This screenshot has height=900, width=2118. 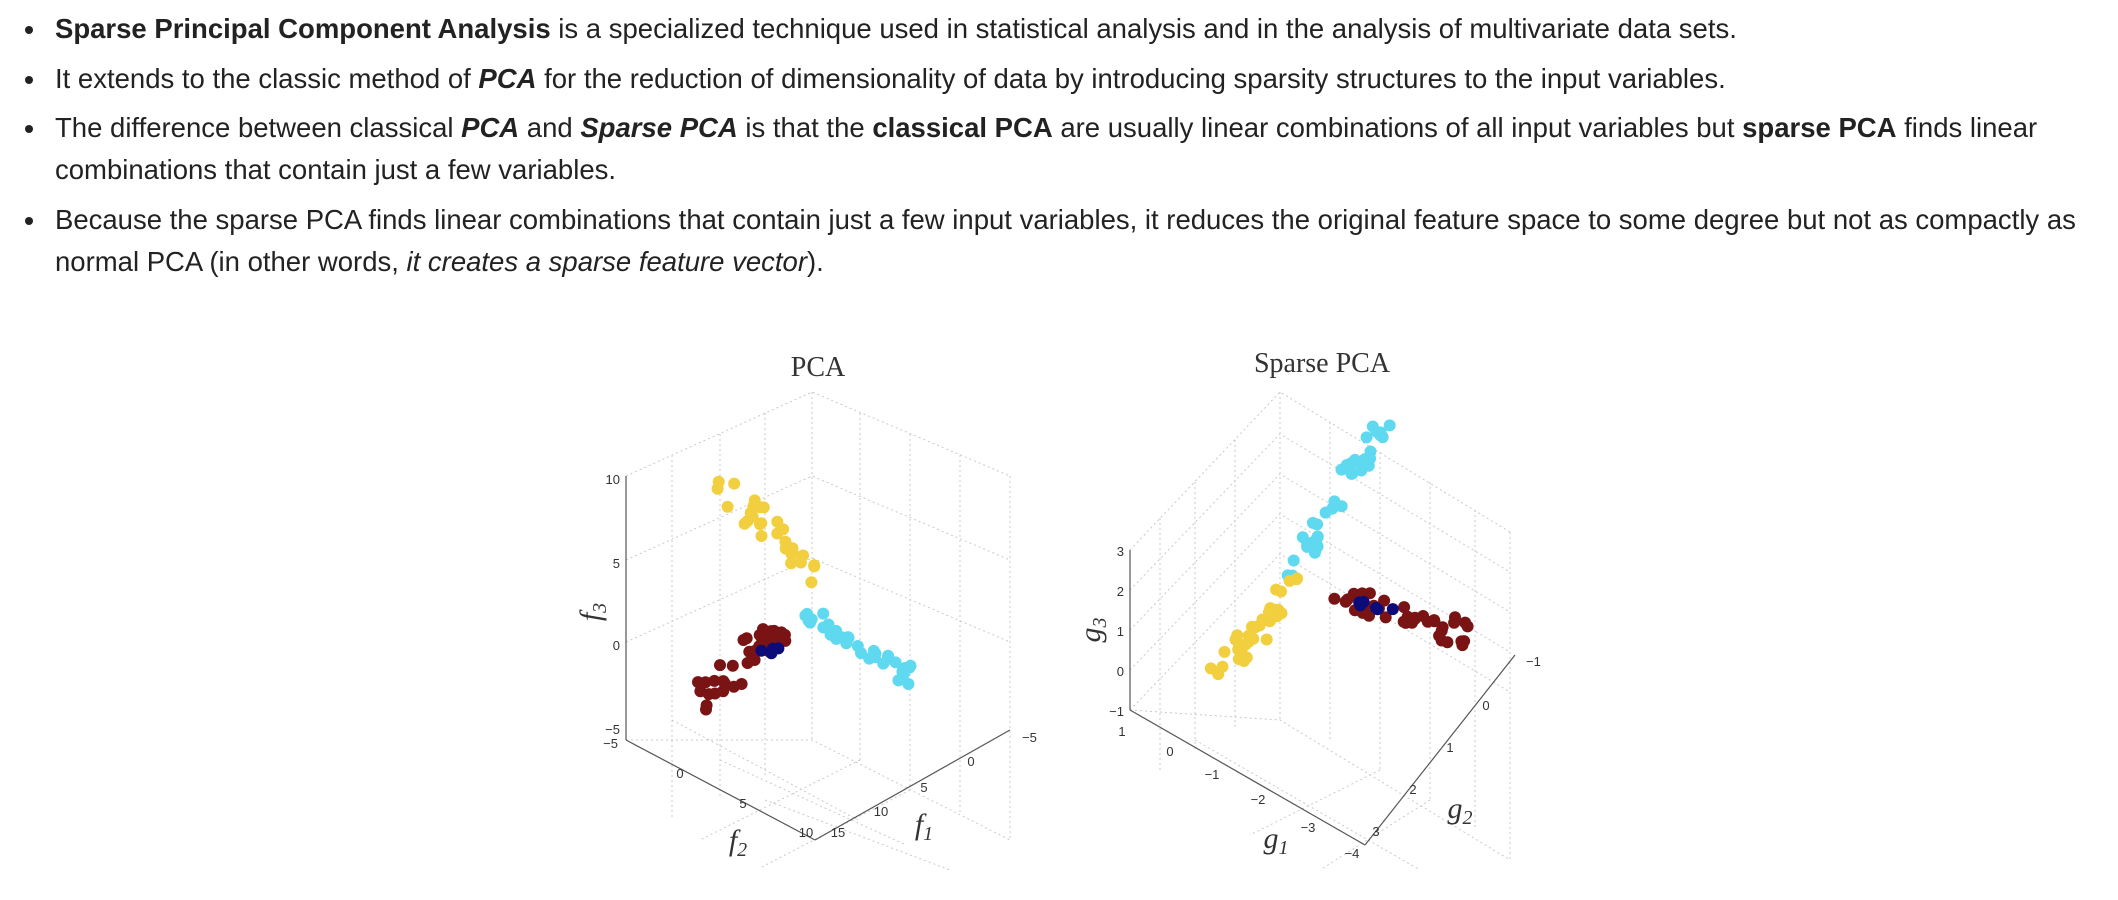 What do you see at coordinates (550, 127) in the screenshot?
I see `text-run: and` at bounding box center [550, 127].